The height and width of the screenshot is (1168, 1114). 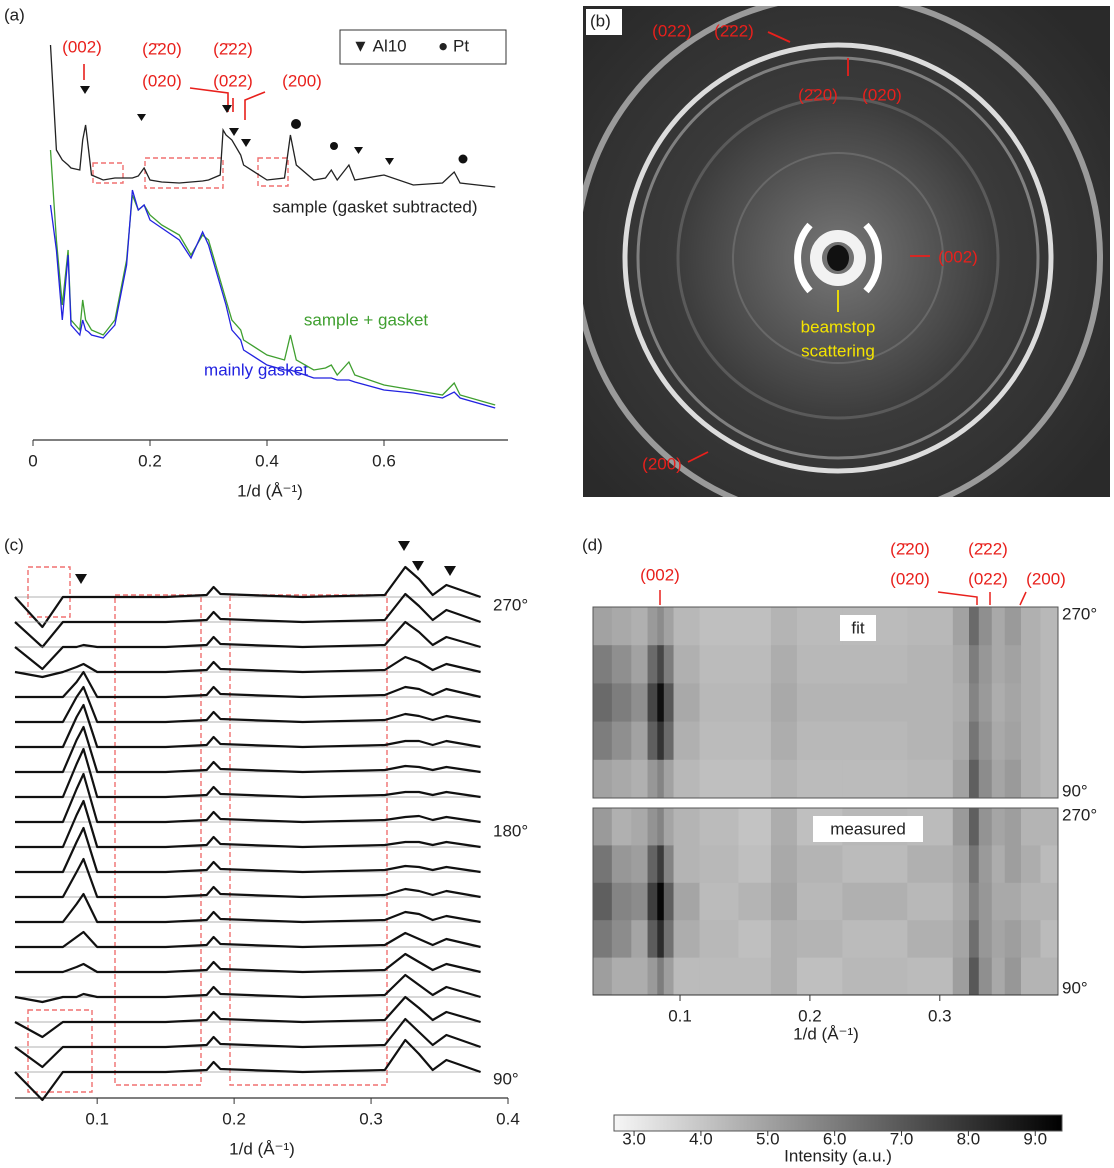 What do you see at coordinates (843, 598) in the screenshot?
I see `leader-lines` at bounding box center [843, 598].